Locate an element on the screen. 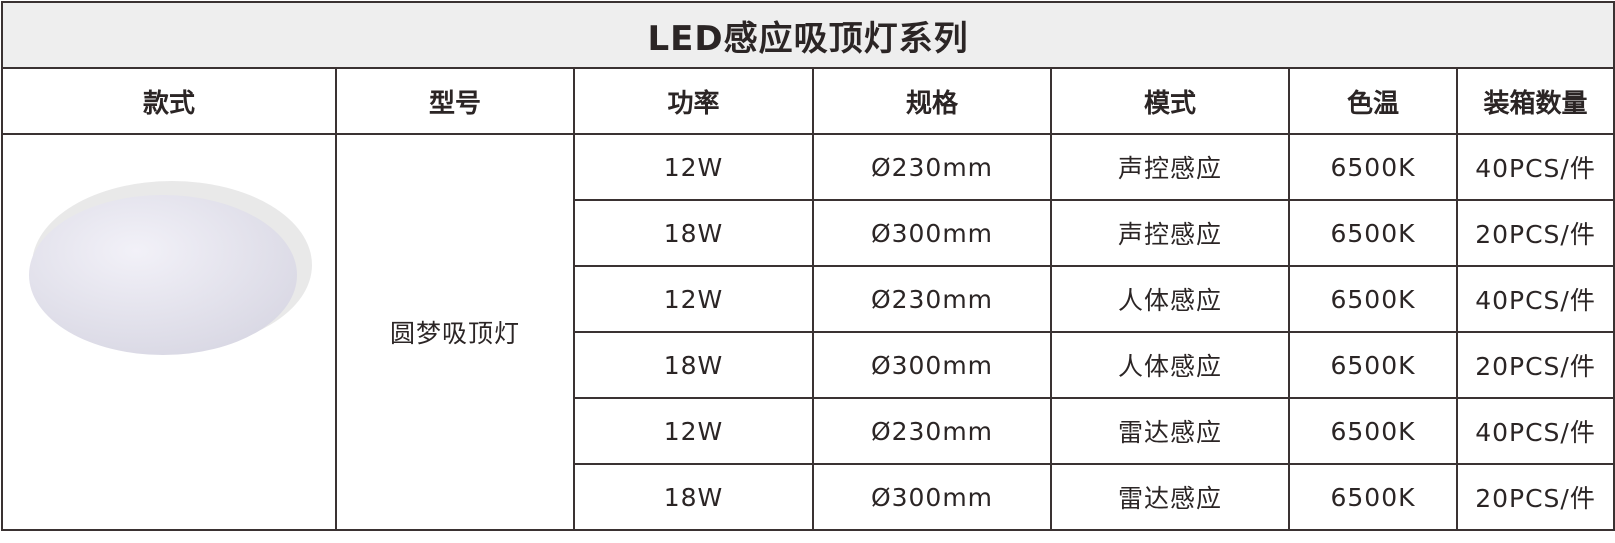 This screenshot has width=1615, height=543. table-title: LED感应吸顶灯系列 is located at coordinates (807, 35).